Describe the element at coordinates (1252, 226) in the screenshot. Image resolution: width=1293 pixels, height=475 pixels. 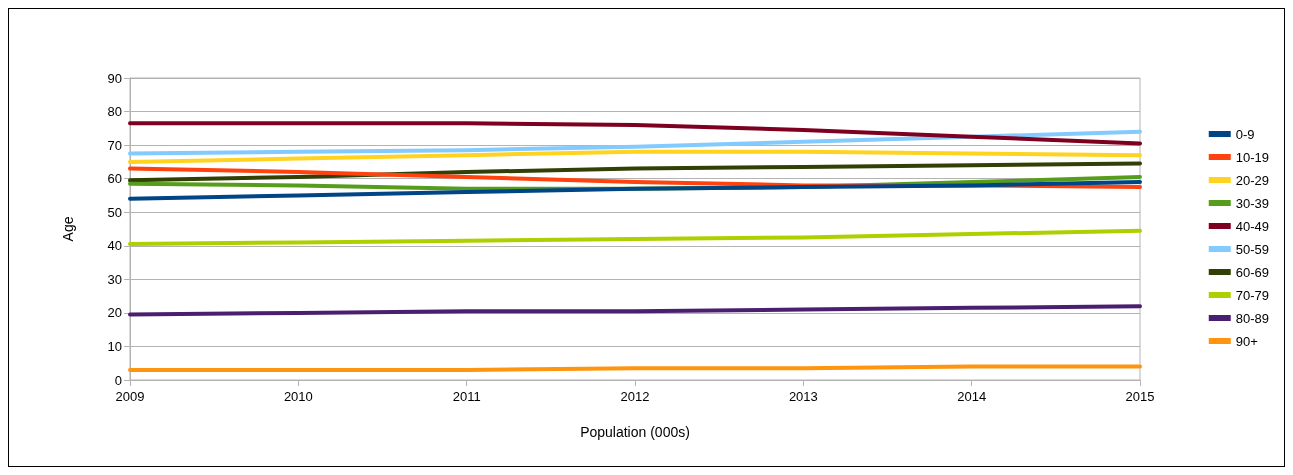
I see `legend-label: 40-49` at that location.